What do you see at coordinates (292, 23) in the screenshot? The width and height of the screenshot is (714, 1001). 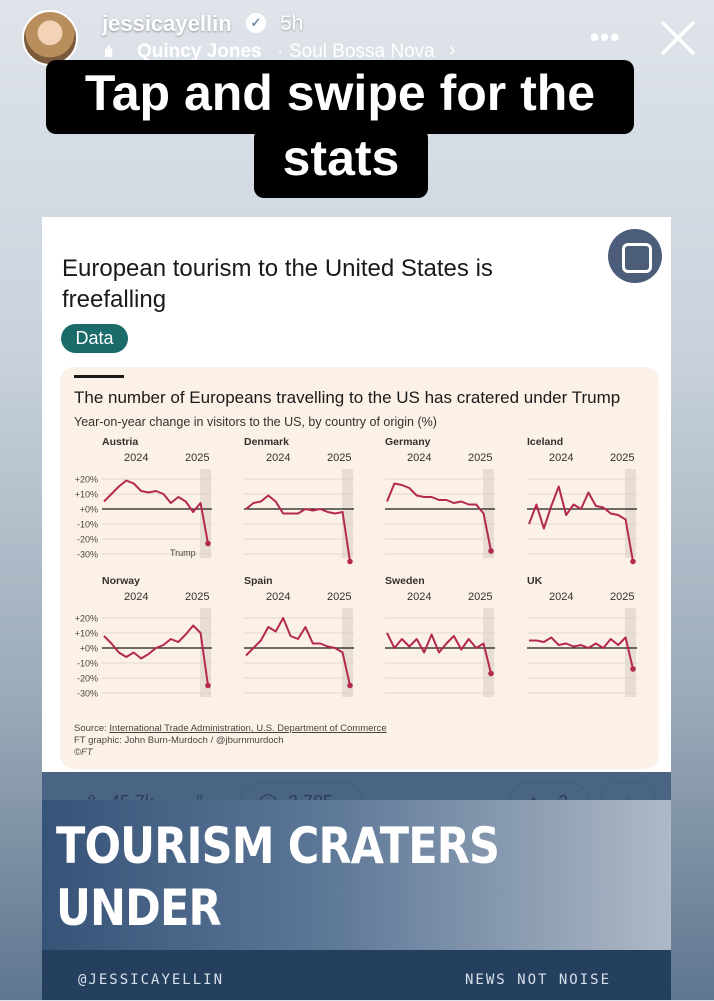 I see `time-ago: 5h` at bounding box center [292, 23].